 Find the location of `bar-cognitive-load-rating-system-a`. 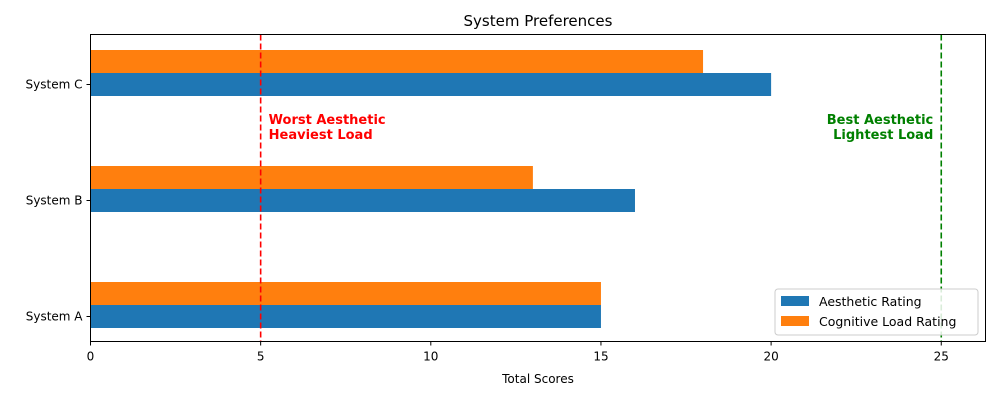

bar-cognitive-load-rating-system-a is located at coordinates (345, 293).